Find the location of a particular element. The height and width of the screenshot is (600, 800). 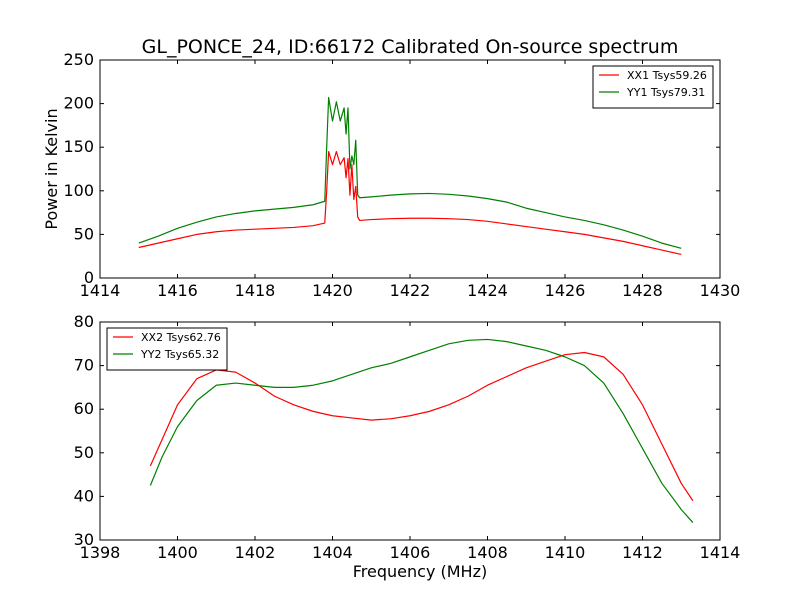

y-tick-label: 100 is located at coordinates (78, 190).